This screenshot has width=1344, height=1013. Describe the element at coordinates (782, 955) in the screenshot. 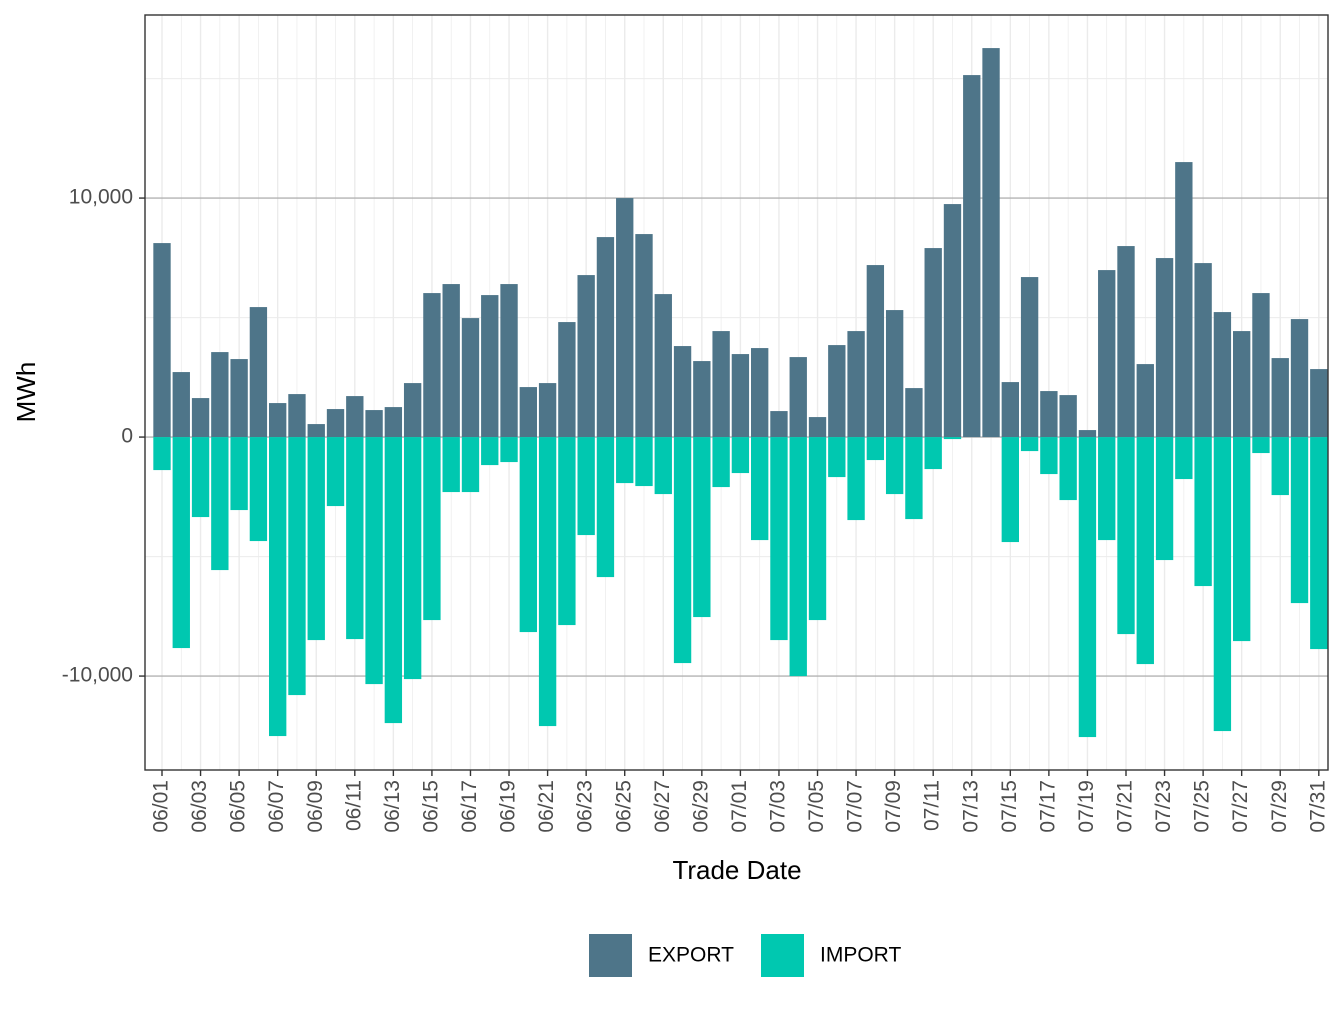

I see `legend-swatch` at that location.